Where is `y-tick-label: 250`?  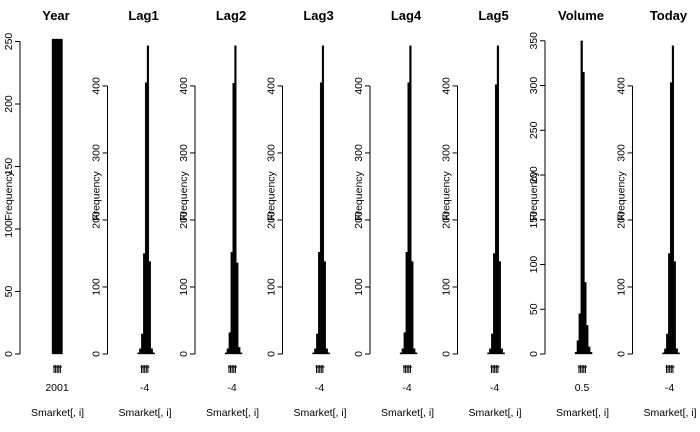
y-tick-label: 250 is located at coordinates (534, 130).